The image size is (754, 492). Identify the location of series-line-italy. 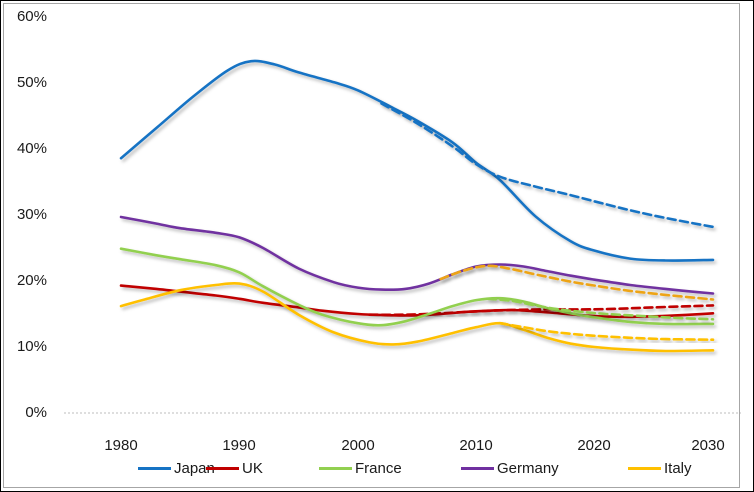
(417, 317).